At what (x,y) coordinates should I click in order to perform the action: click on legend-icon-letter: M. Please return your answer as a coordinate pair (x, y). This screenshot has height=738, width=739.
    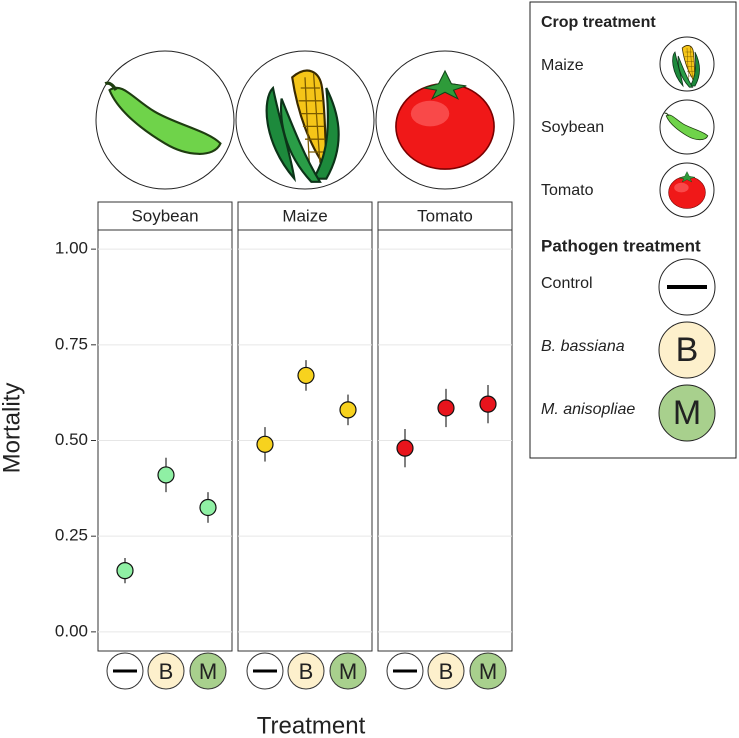
    Looking at the image, I should click on (687, 413).